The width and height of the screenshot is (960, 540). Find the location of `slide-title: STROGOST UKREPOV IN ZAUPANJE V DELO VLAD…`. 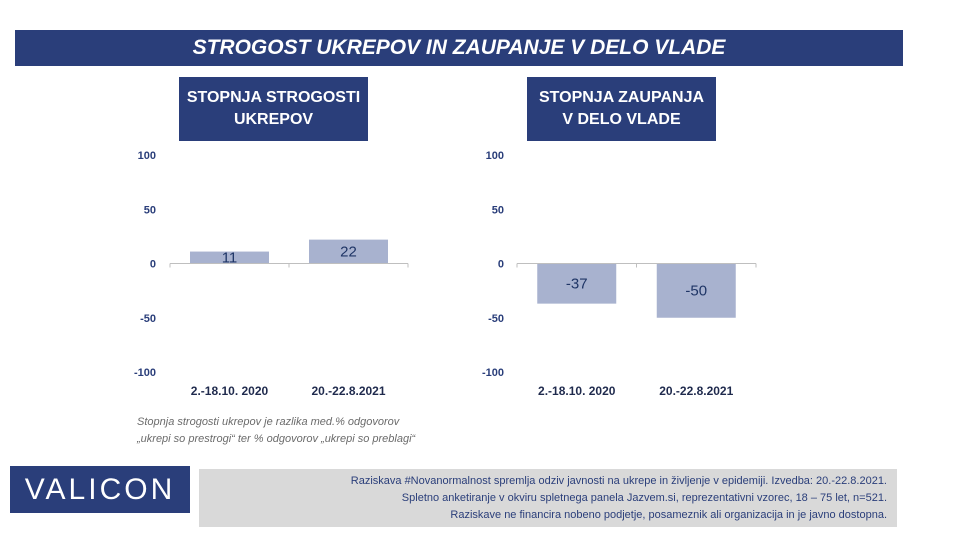

slide-title: STROGOST UKREPOV IN ZAUPANJE V DELO VLAD… is located at coordinates (459, 48).